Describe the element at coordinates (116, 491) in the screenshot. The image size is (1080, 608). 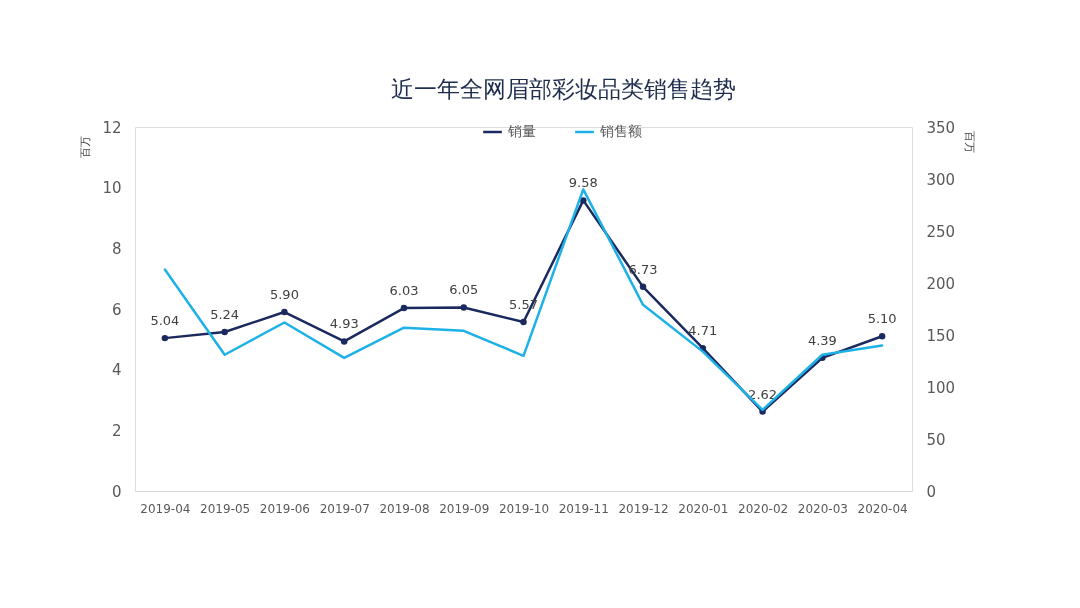
I see `y-tick-label: 0` at that location.